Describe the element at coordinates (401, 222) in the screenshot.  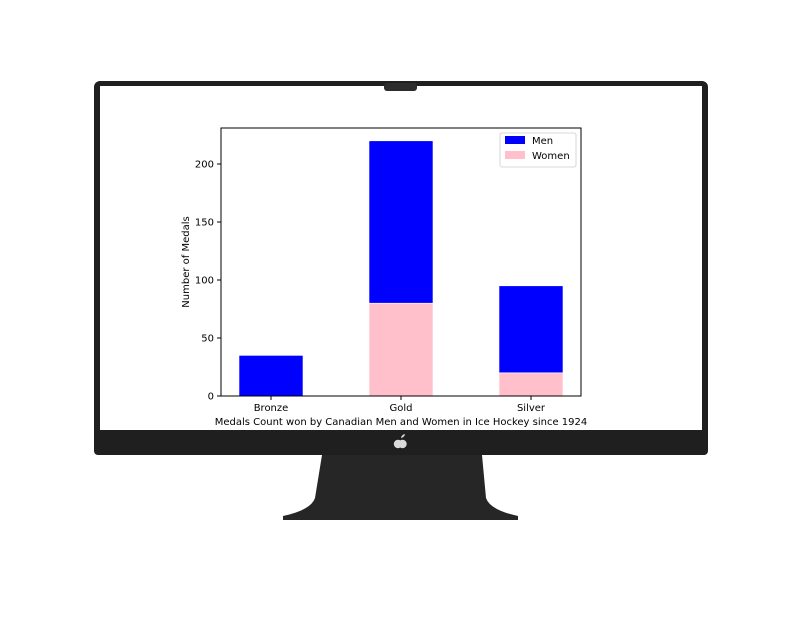
I see `bar-men-gold` at that location.